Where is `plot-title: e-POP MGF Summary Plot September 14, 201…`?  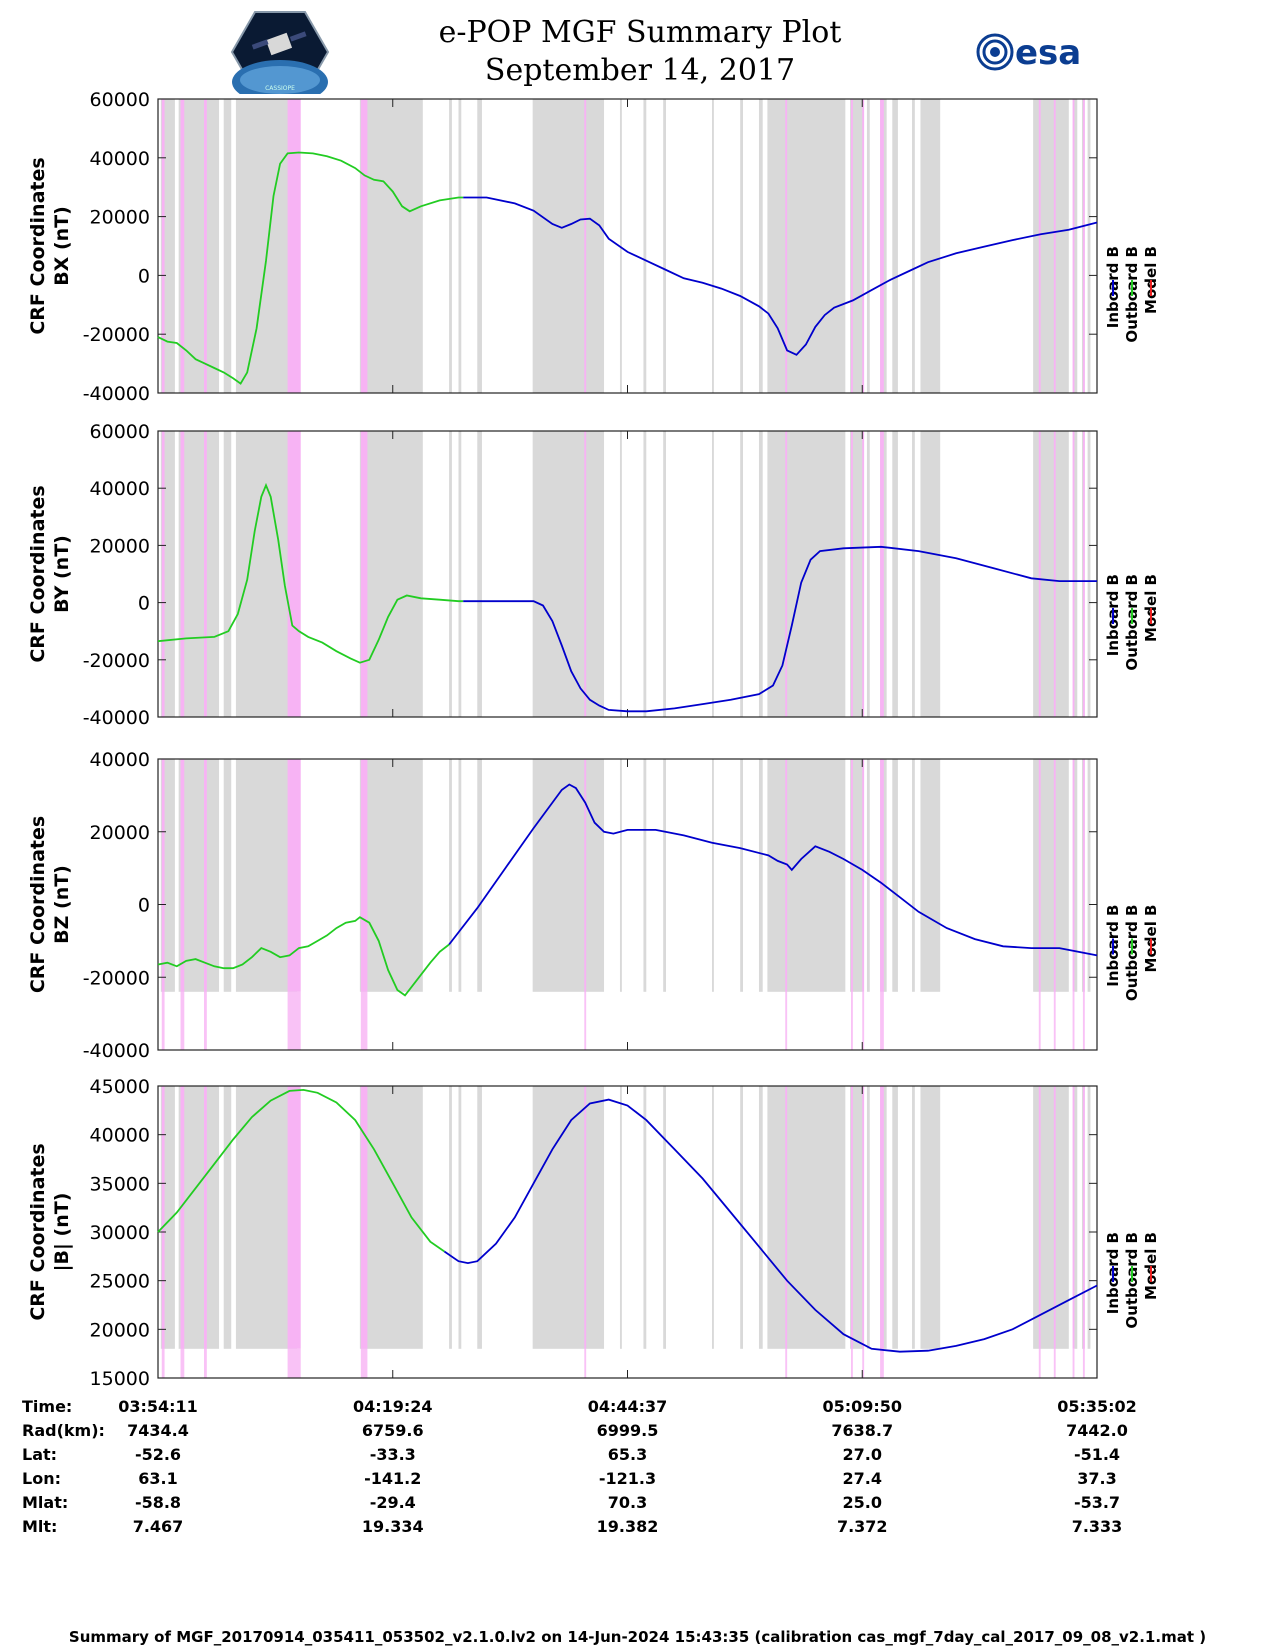
plot-title: e-POP MGF Summary Plot September 14, 201… is located at coordinates (640, 52).